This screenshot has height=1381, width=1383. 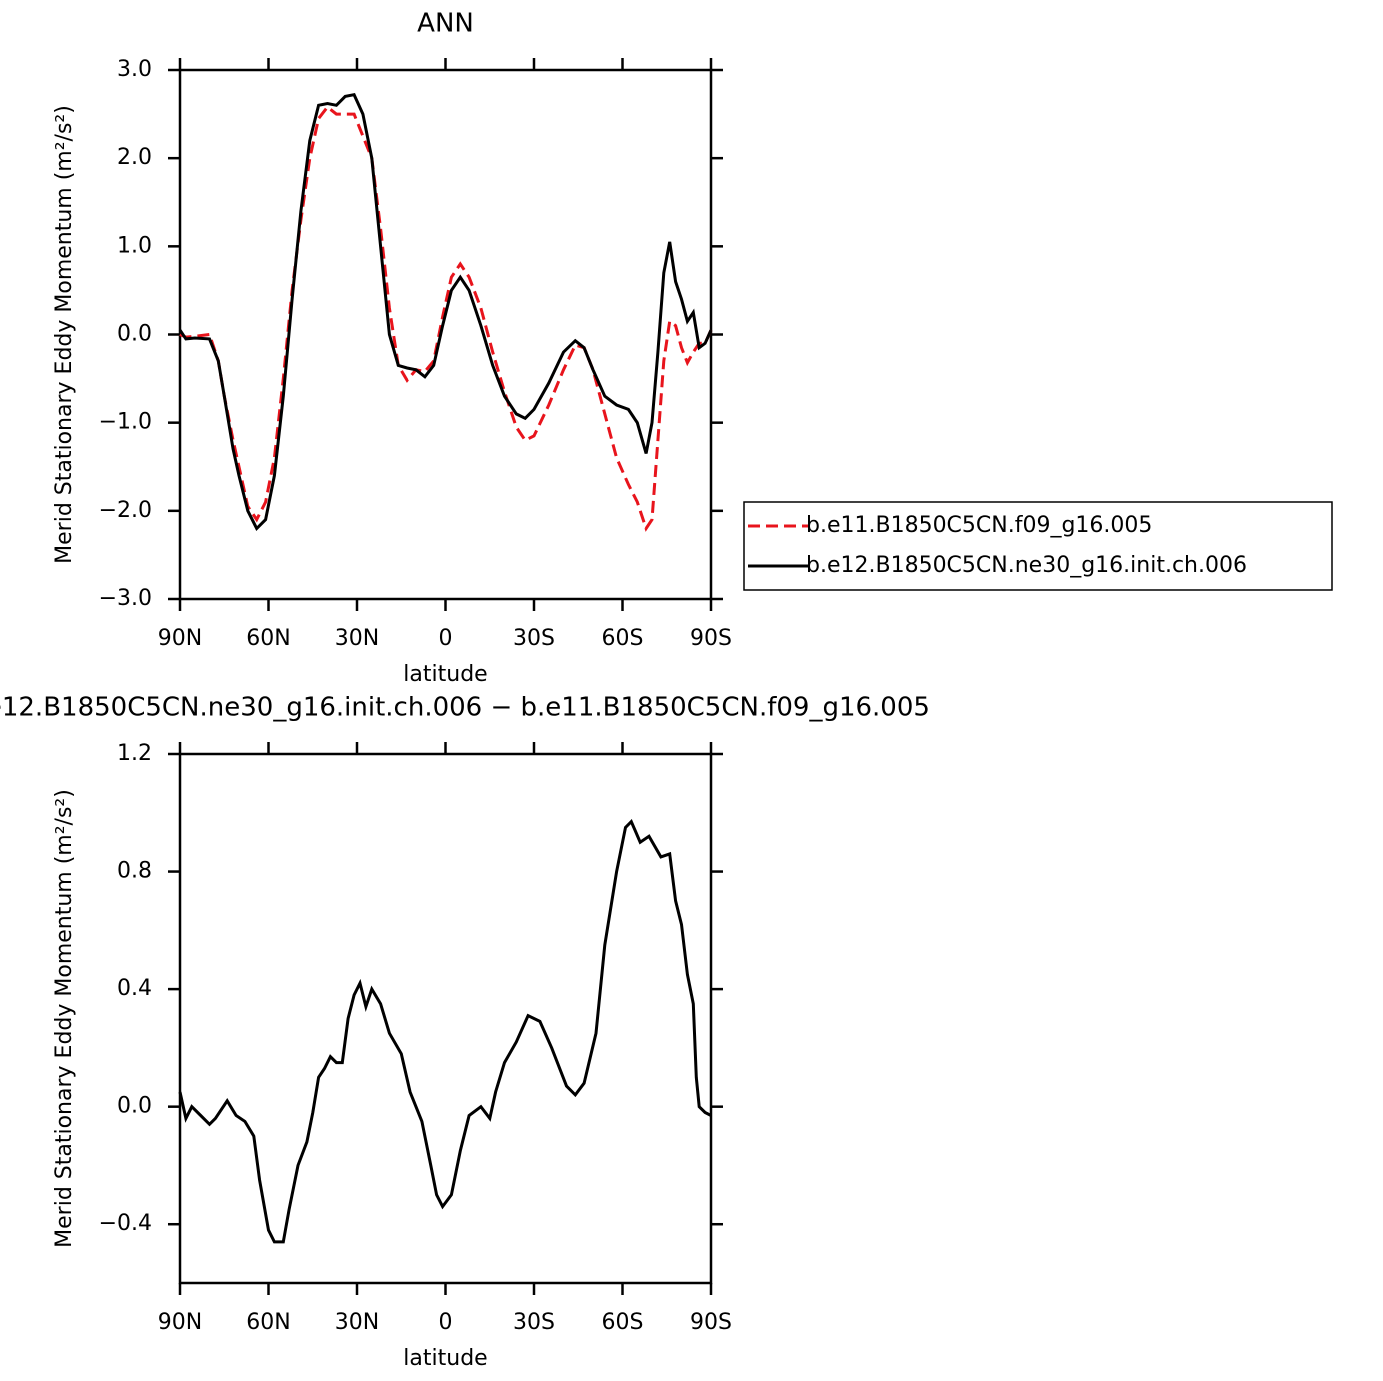 I want to click on legend-box, so click(x=1038, y=546).